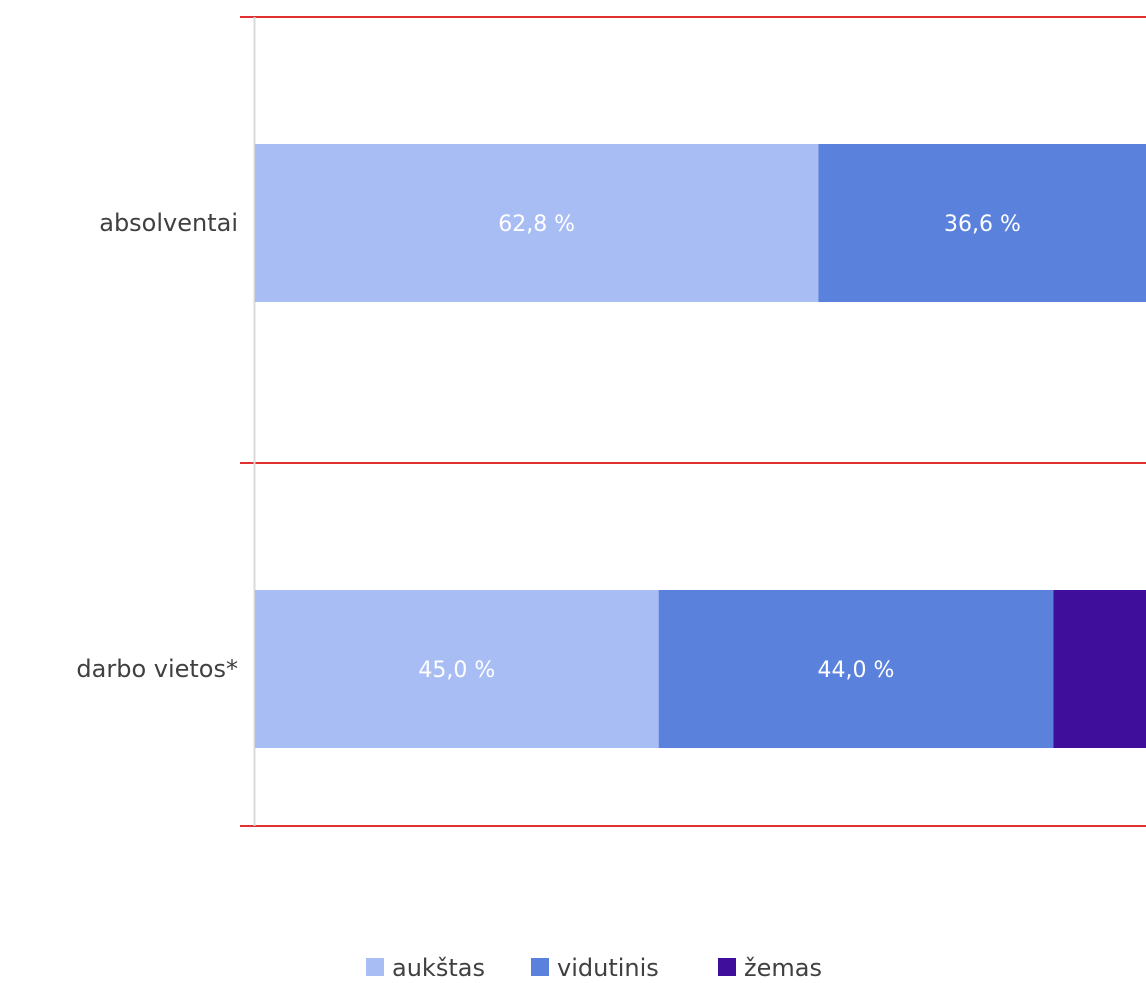 The height and width of the screenshot is (983, 1146). What do you see at coordinates (608, 968) in the screenshot?
I see `legend-label: vidutinis` at bounding box center [608, 968].